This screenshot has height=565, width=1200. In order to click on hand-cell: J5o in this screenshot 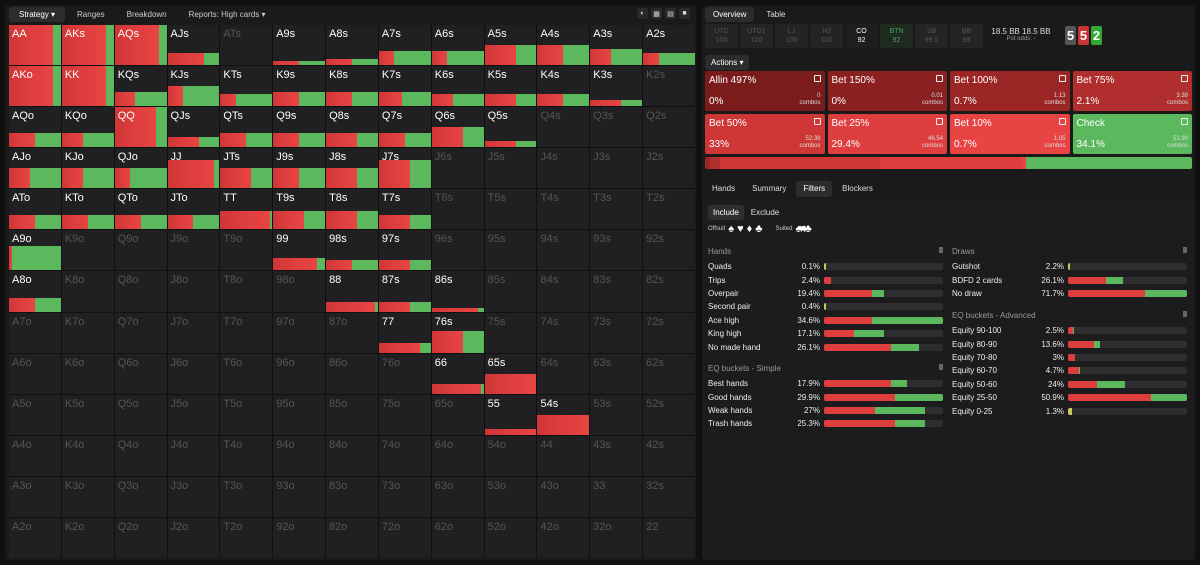, I will do `click(193, 414)`.